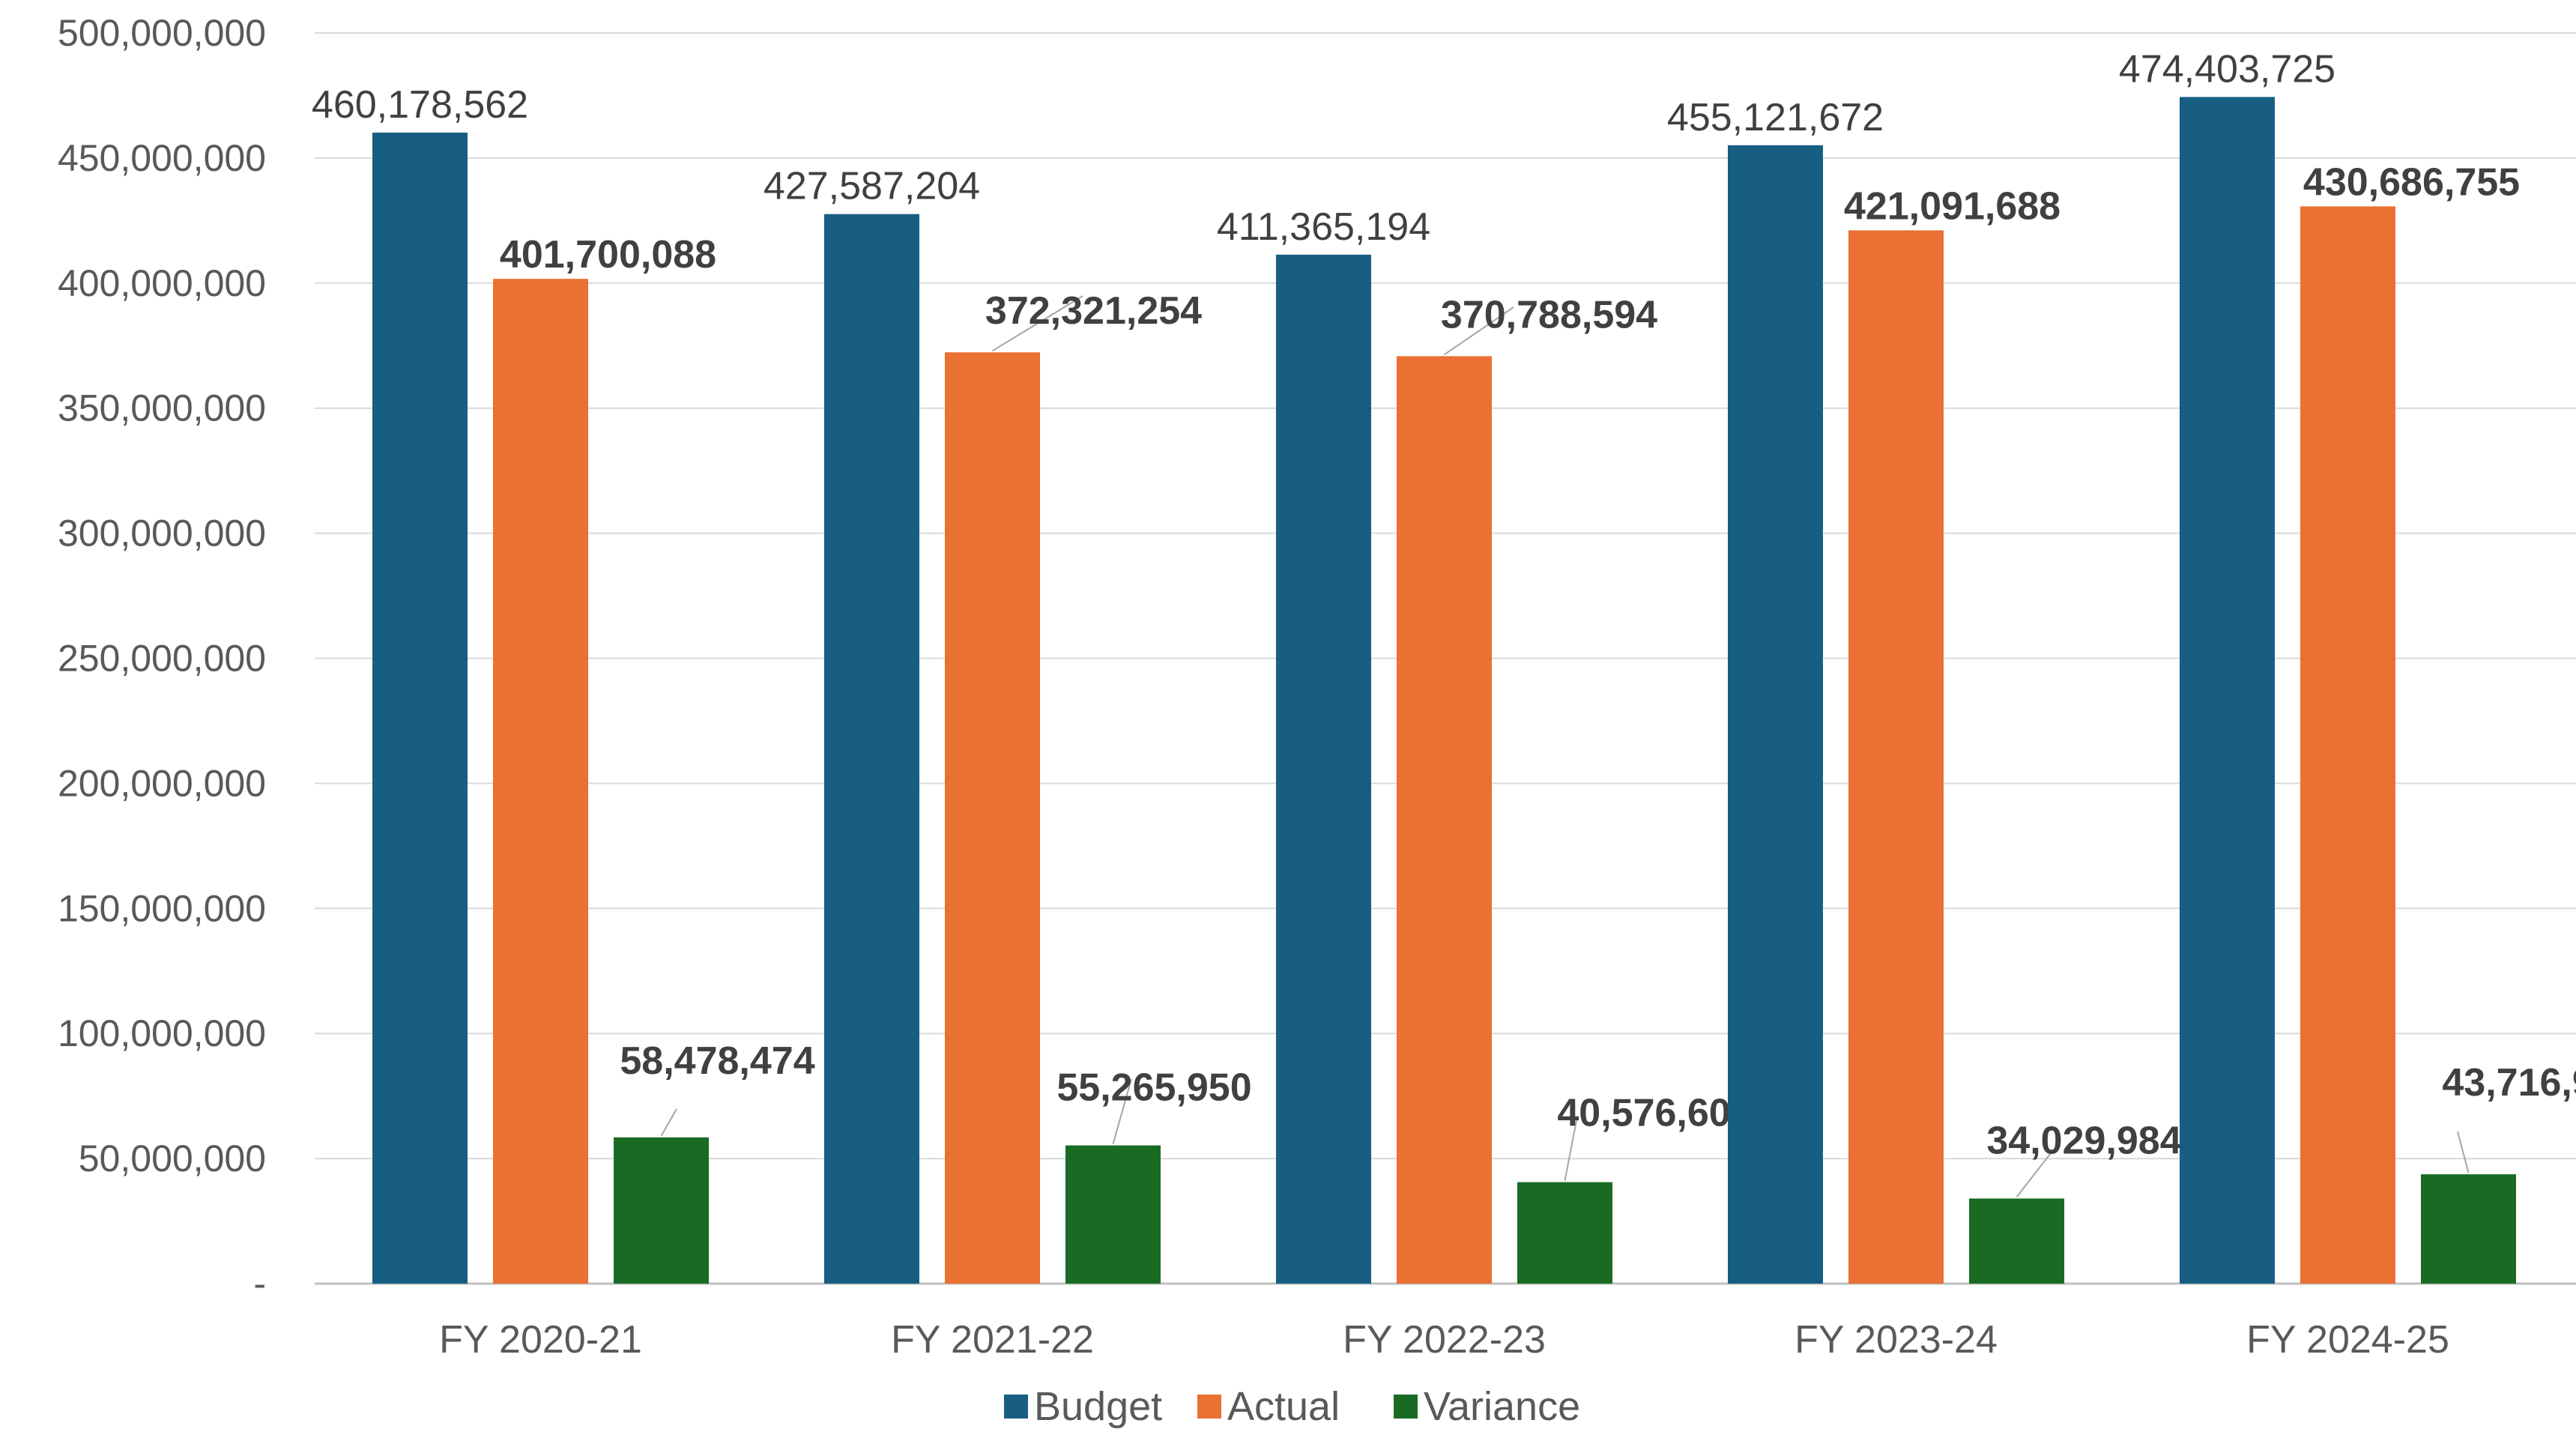 This screenshot has width=2576, height=1444. I want to click on legend-swatch-actual, so click(1209, 1407).